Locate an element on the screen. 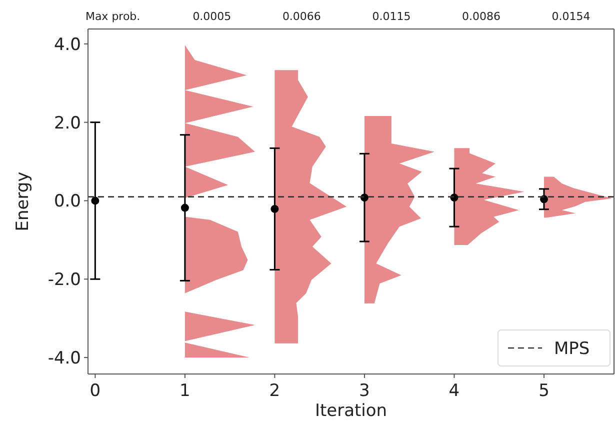 The image size is (615, 421). text: 0.0066 is located at coordinates (301, 16).